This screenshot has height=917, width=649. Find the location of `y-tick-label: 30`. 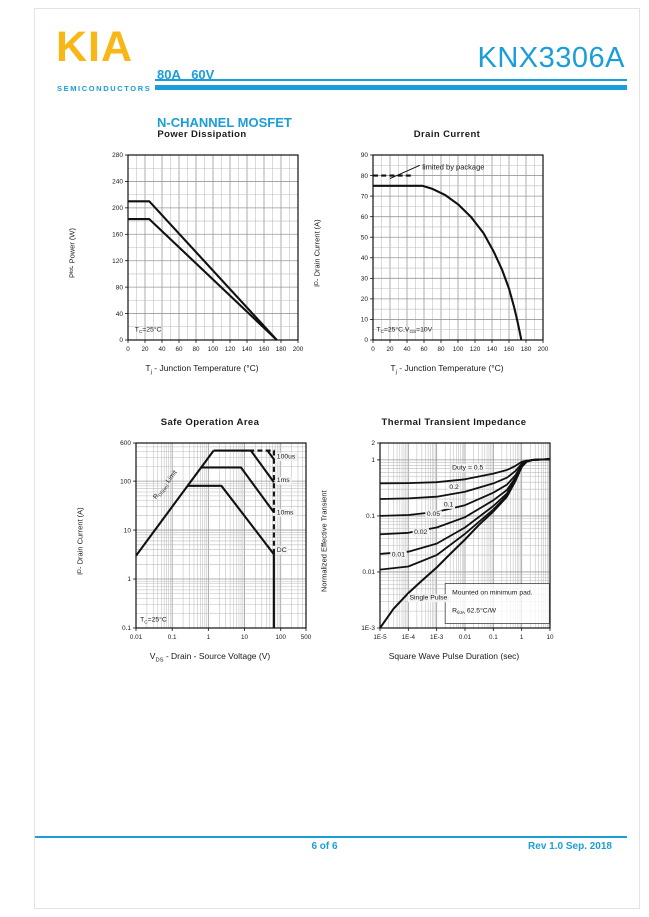

y-tick-label: 30 is located at coordinates (365, 279).